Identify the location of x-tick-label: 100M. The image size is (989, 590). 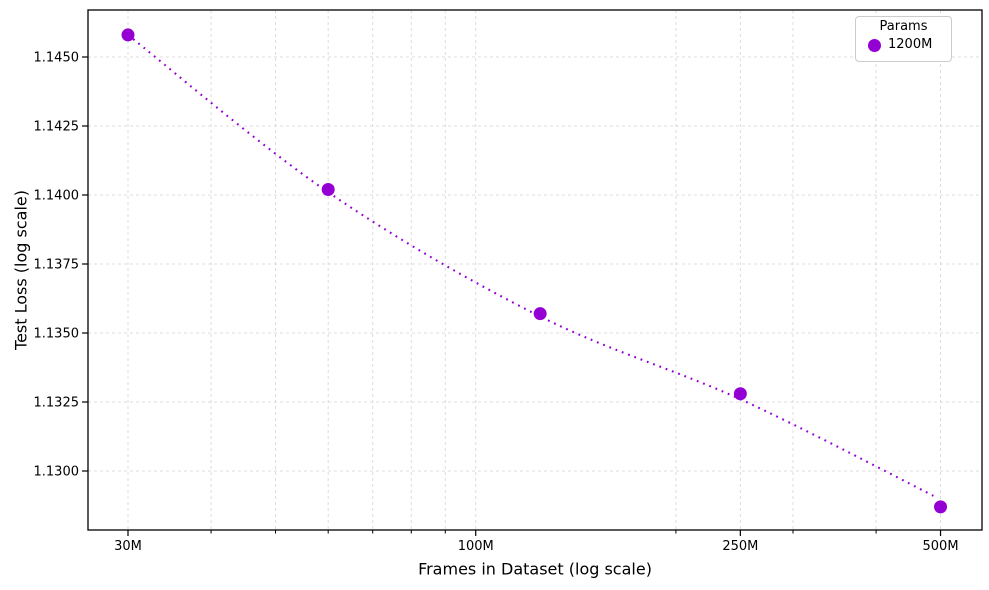
(476, 546).